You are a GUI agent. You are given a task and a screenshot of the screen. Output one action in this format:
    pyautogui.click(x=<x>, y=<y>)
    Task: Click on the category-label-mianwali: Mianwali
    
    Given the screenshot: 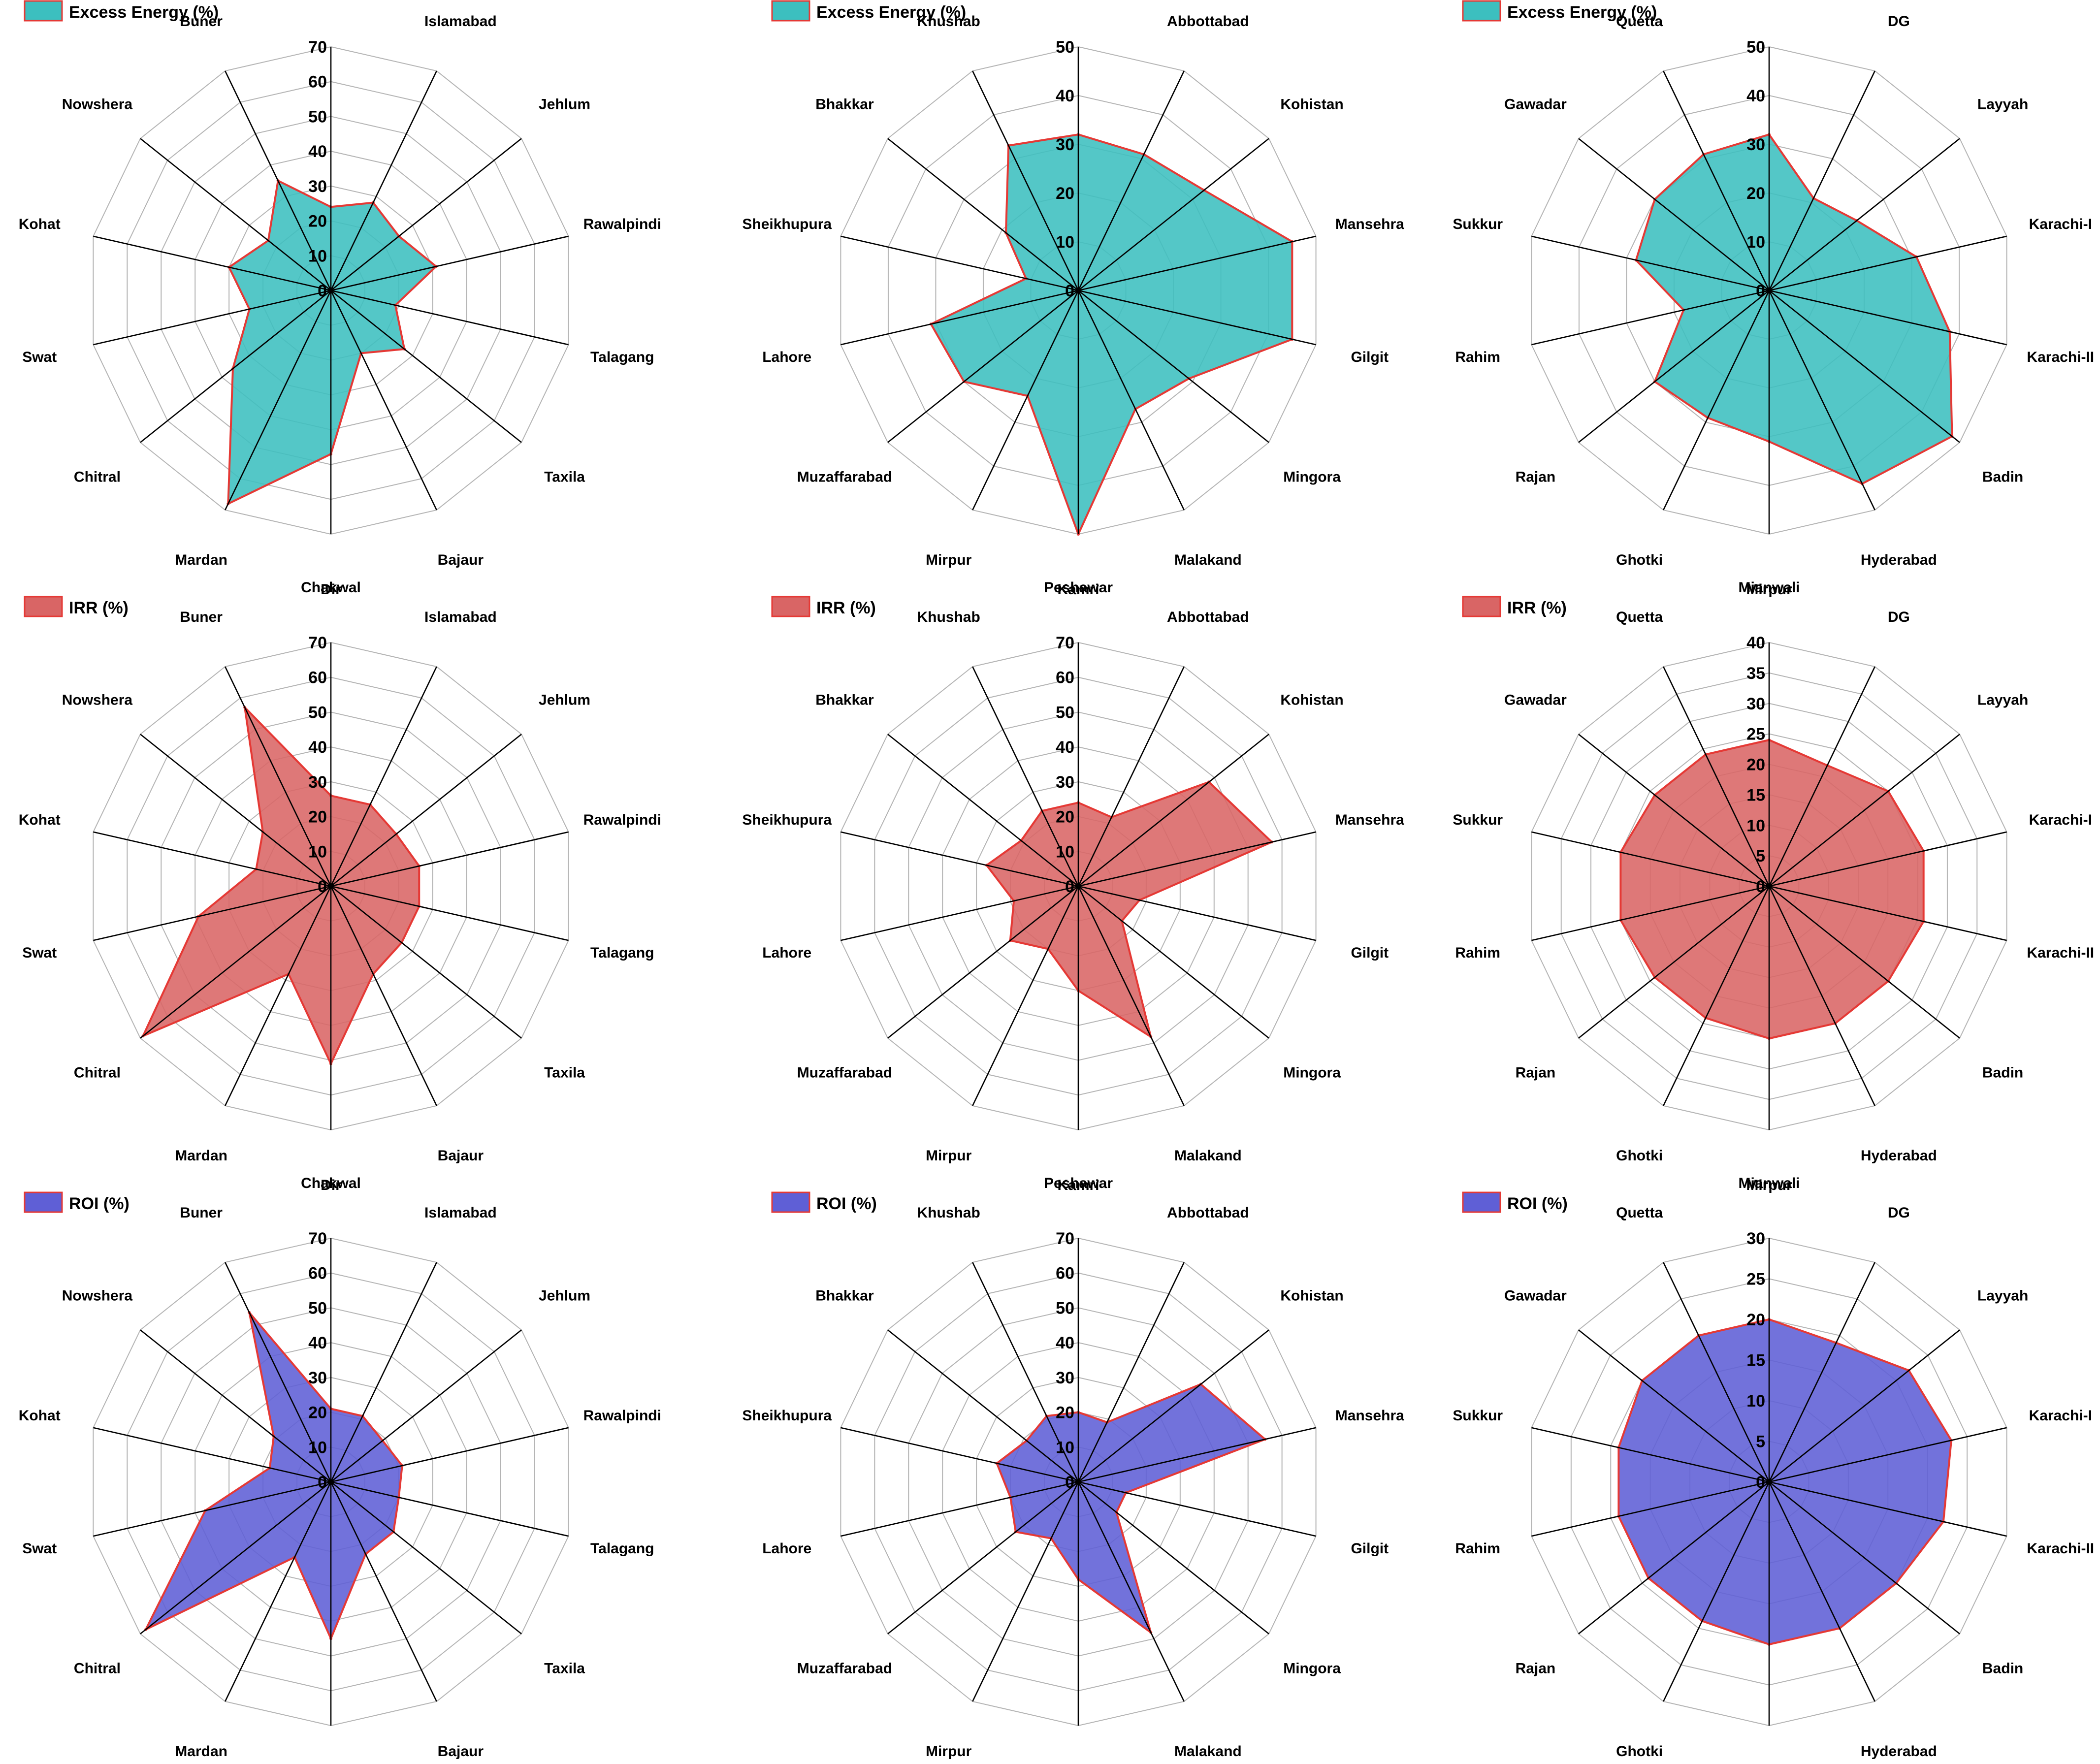 What is the action you would take?
    pyautogui.click(x=1769, y=1183)
    